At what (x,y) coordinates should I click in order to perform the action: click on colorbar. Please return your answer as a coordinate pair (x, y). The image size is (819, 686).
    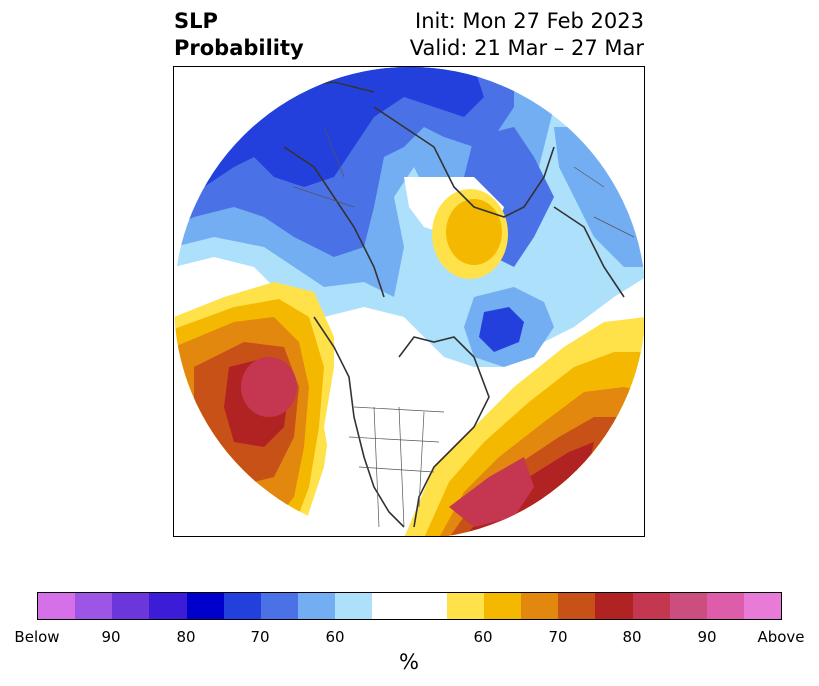
    Looking at the image, I should click on (409, 606).